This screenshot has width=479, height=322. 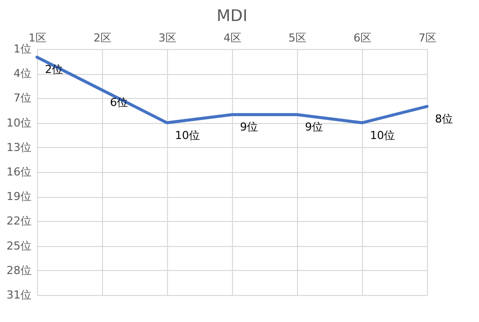 I want to click on y-tick-label: 31位, so click(x=19, y=295).